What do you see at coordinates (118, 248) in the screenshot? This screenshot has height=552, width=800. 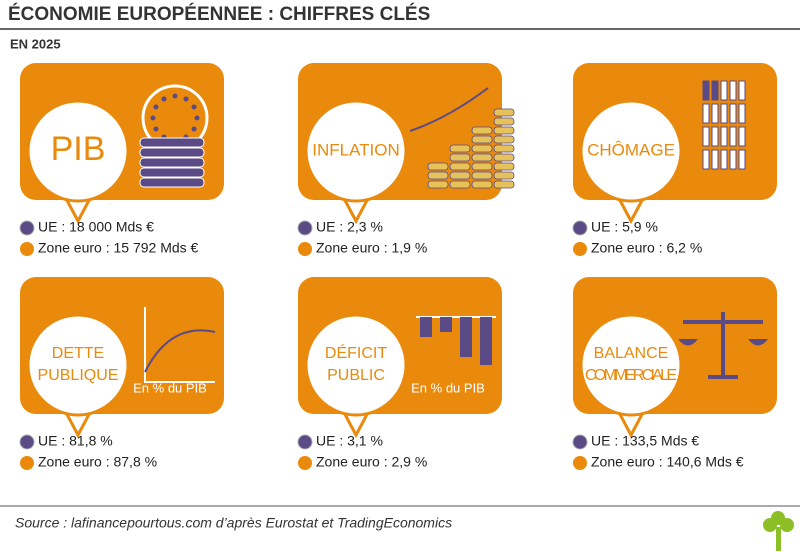 I see `euro-value: Zone euro : 15 792 Mds €` at bounding box center [118, 248].